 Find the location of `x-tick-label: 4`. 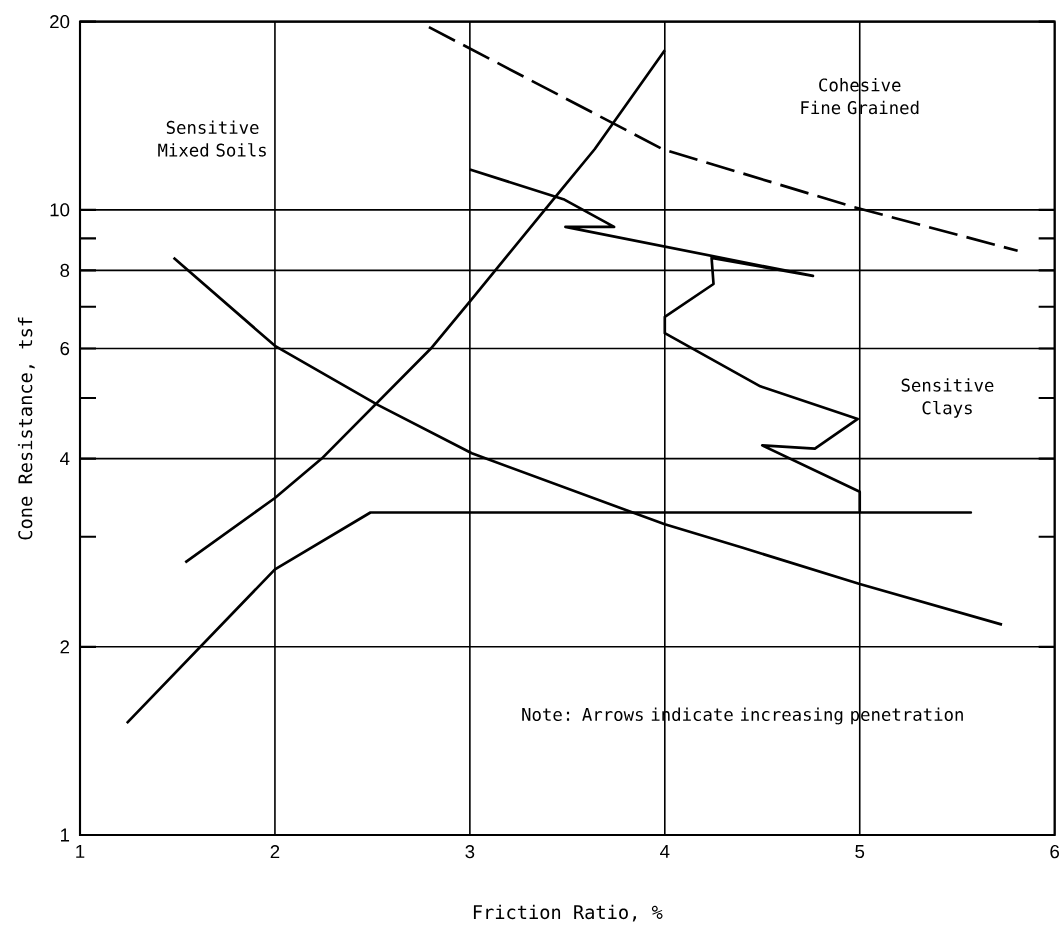

x-tick-label: 4 is located at coordinates (665, 851).